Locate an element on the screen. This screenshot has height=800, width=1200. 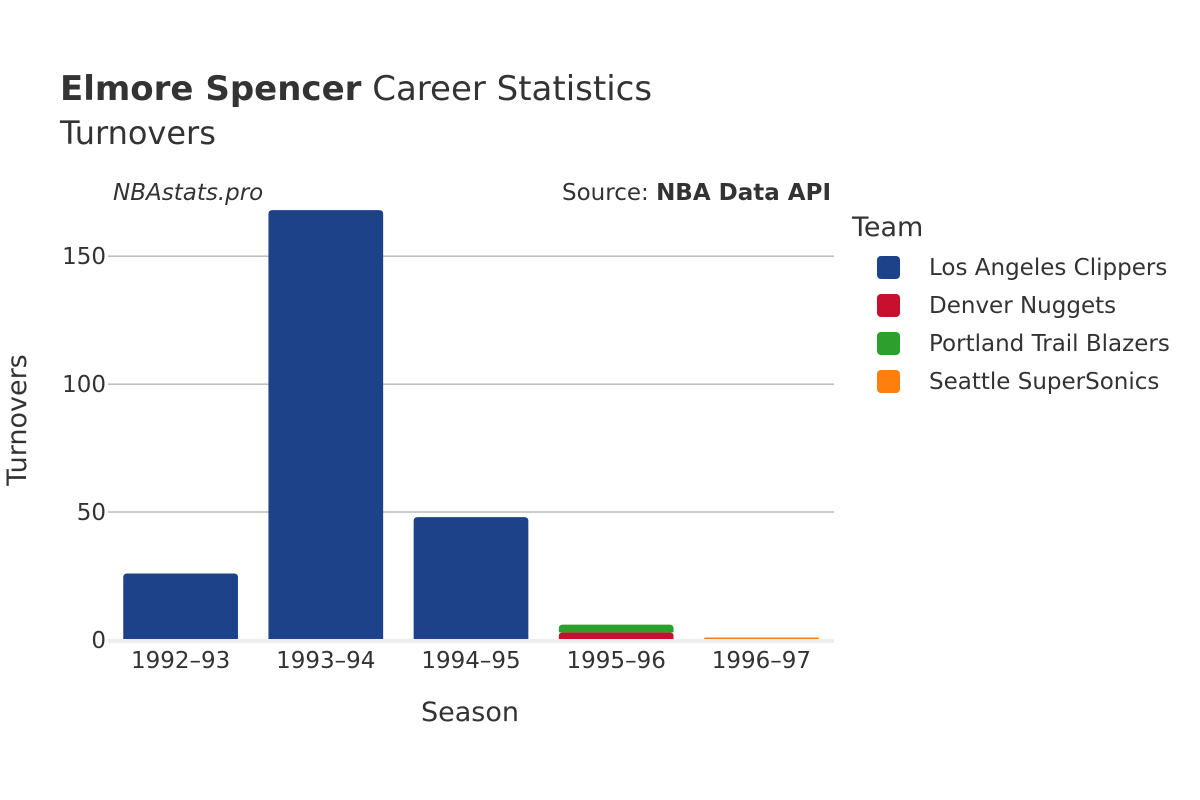
source-label: Source: NBA Data API is located at coordinates (696, 193).